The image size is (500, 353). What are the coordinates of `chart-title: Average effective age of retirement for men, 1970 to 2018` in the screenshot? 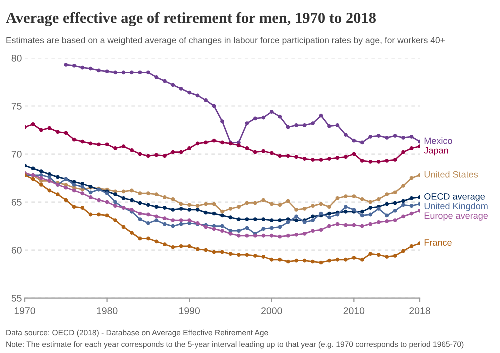 It's located at (191, 19).